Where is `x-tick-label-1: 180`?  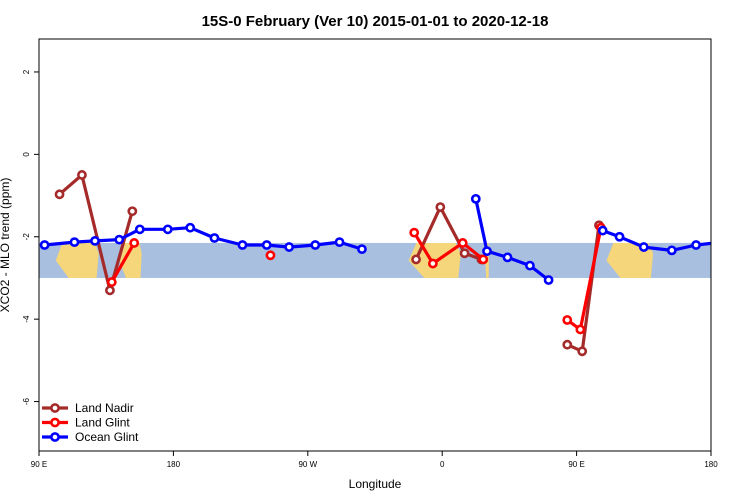
x-tick-label-1: 180 is located at coordinates (174, 464).